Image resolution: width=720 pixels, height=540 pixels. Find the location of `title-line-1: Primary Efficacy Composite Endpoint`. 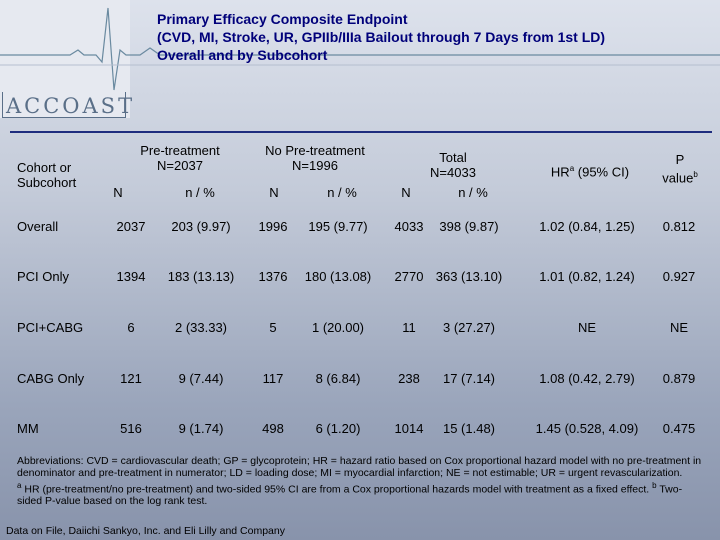

title-line-1: Primary Efficacy Composite Endpoint is located at coordinates (282, 19).